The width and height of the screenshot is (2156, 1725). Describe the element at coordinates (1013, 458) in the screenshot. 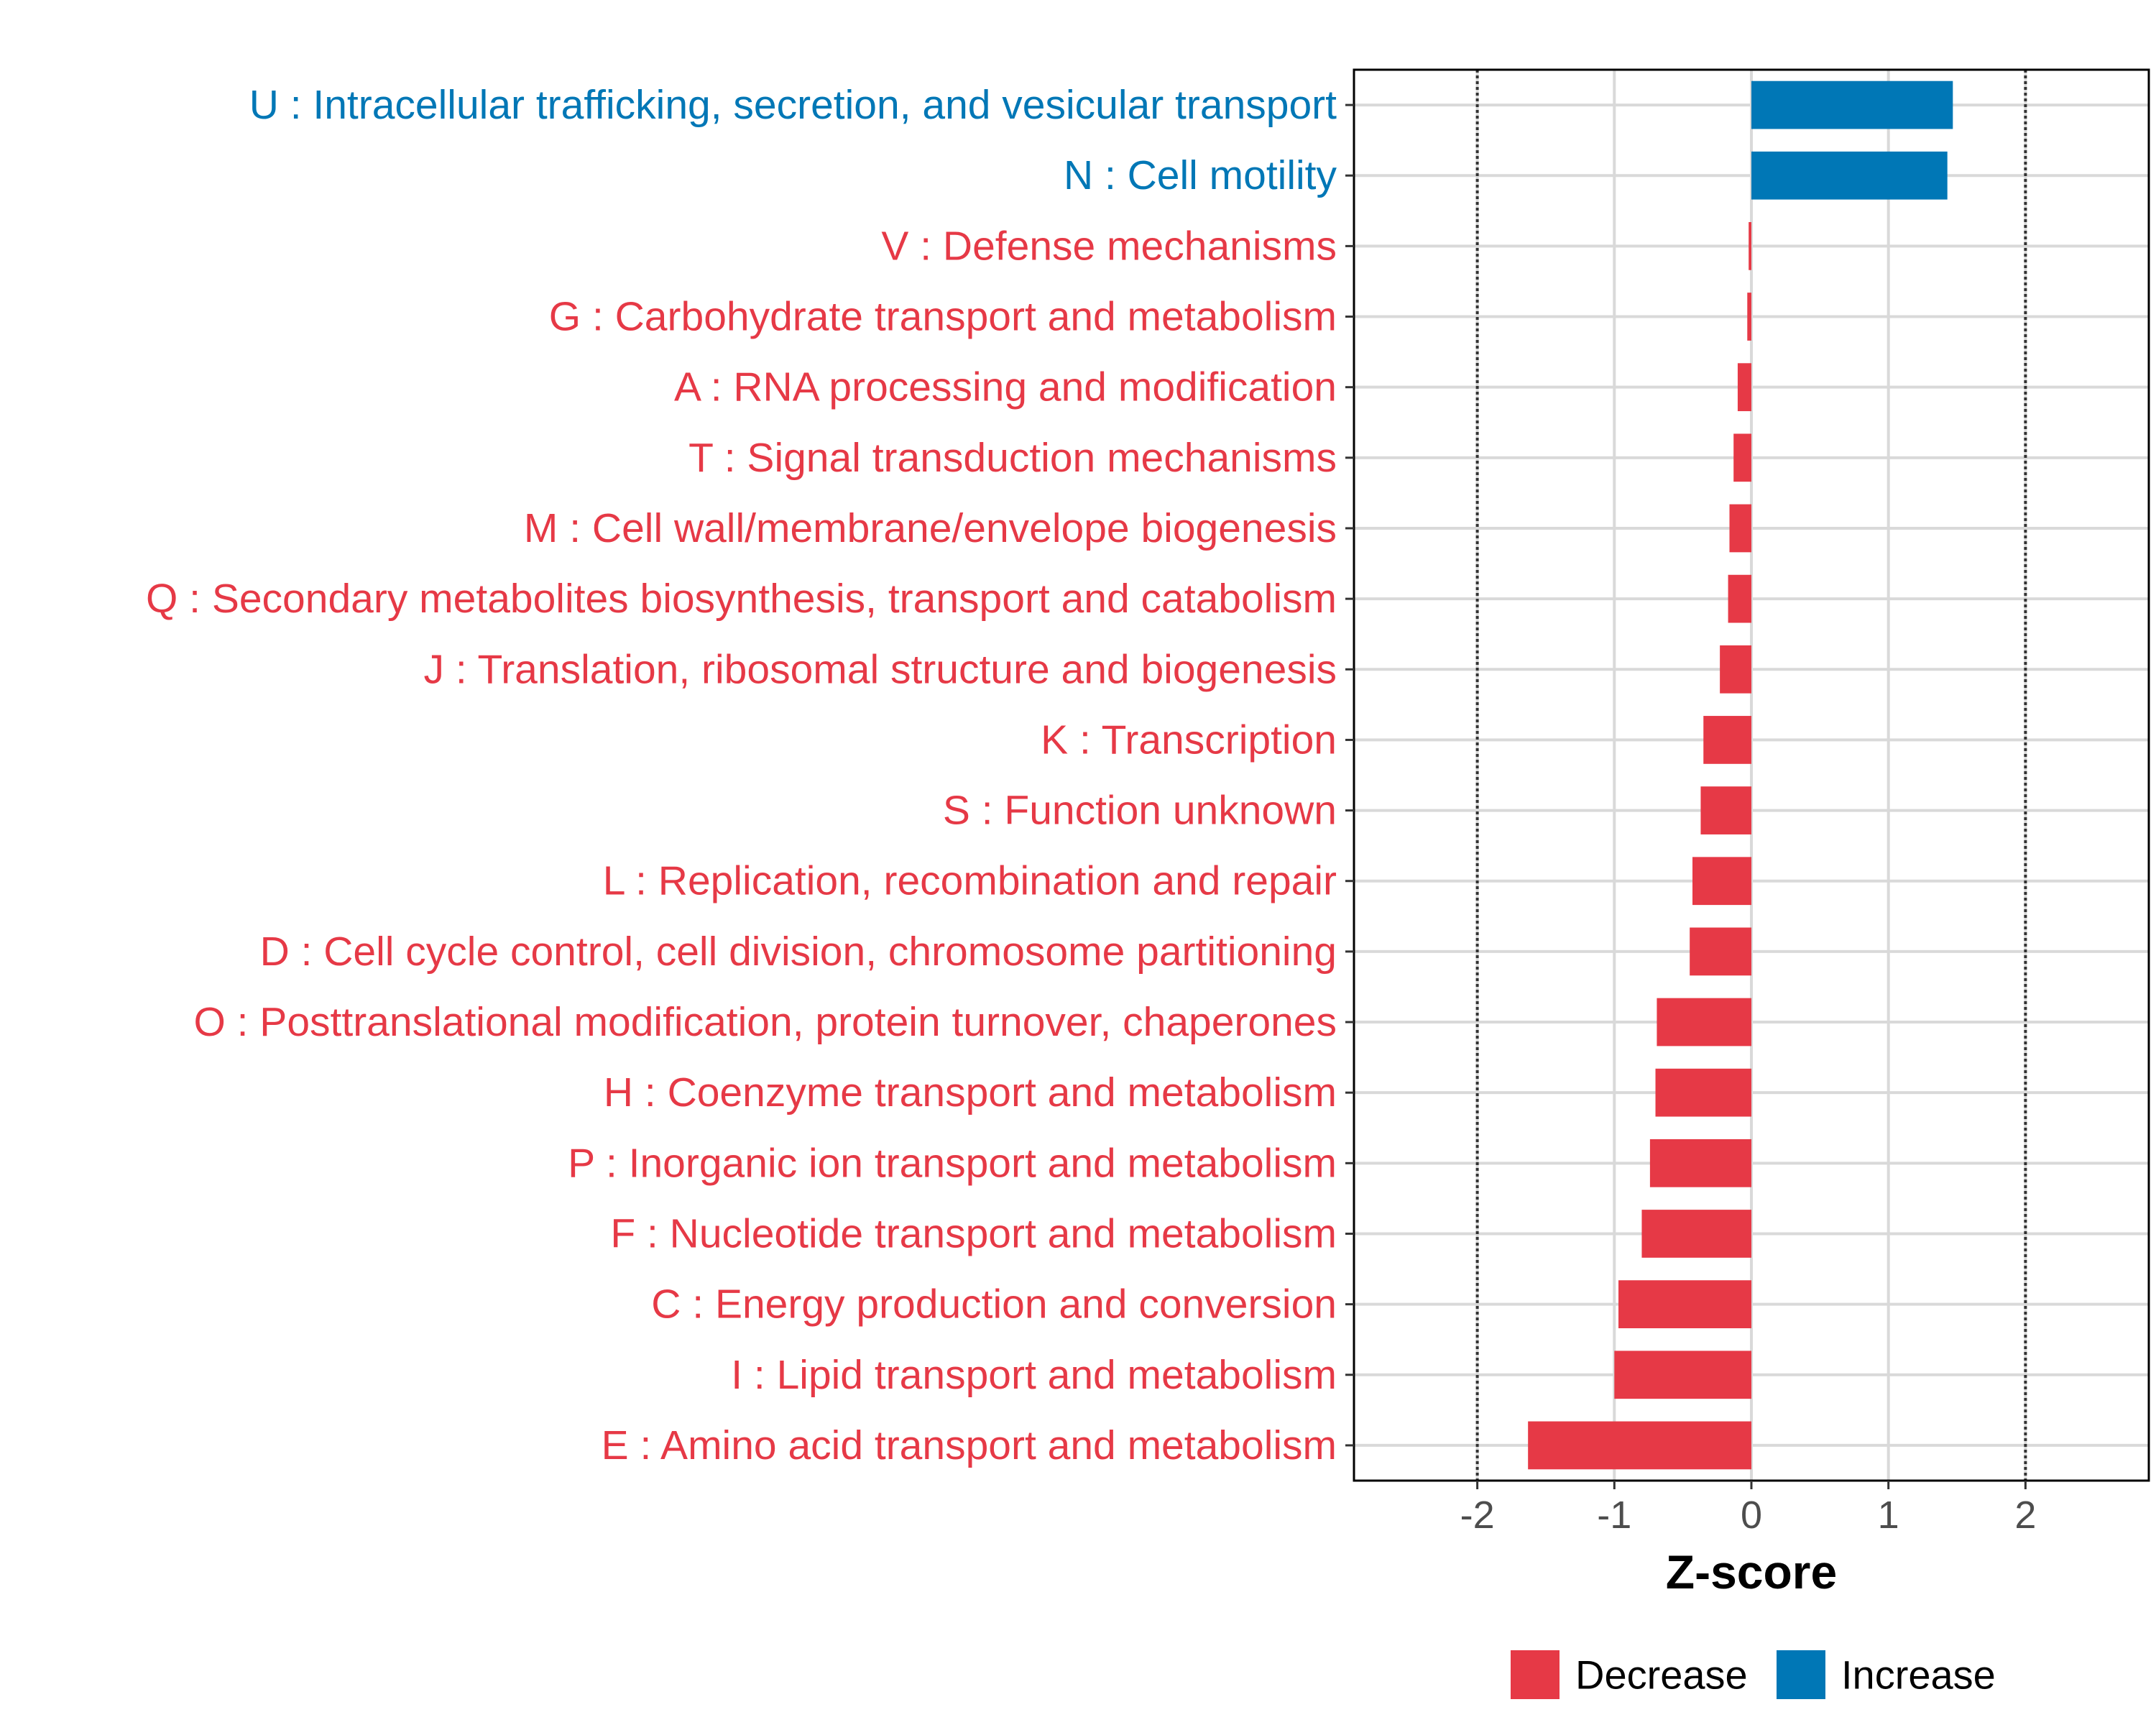

I see `category-label: T : Signal transduction mechanisms` at that location.